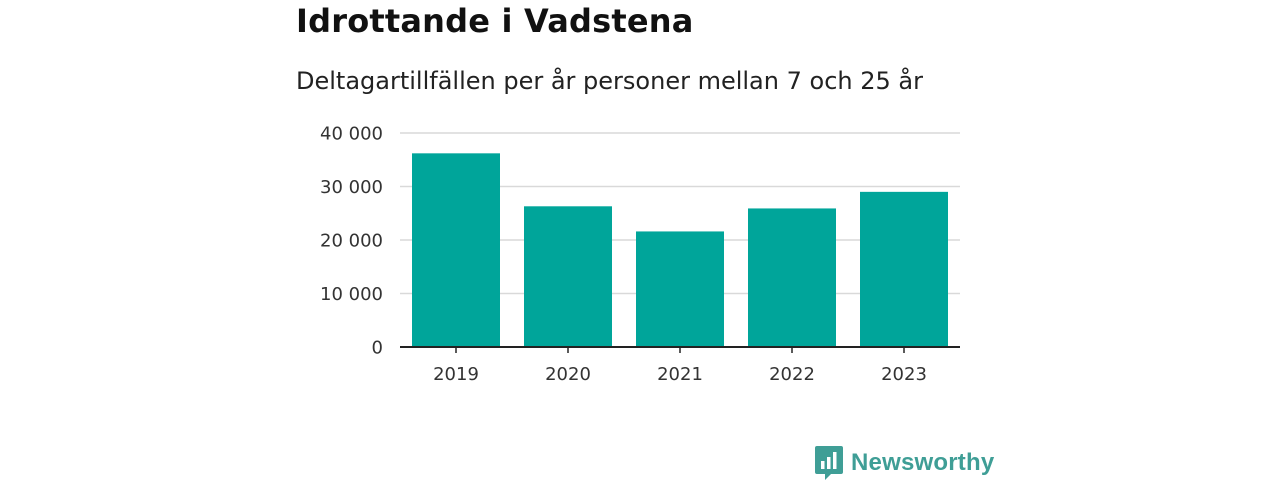  What do you see at coordinates (904, 374) in the screenshot?
I see `x-tick-label: 2023` at bounding box center [904, 374].